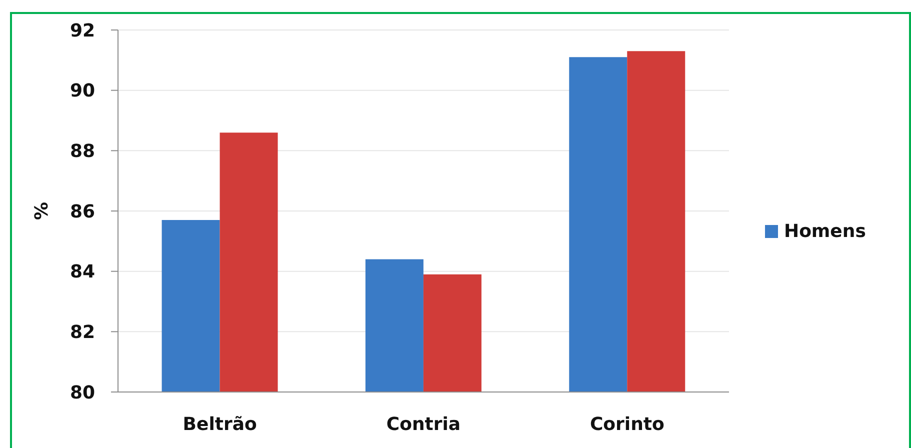 This screenshot has height=448, width=911. Describe the element at coordinates (82, 151) in the screenshot. I see `y-tick-label: 88` at that location.